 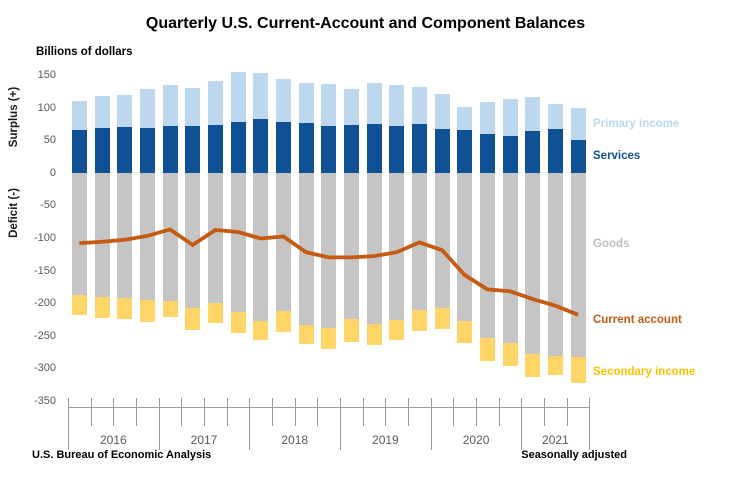 I want to click on year-label: 2018, so click(x=295, y=440).